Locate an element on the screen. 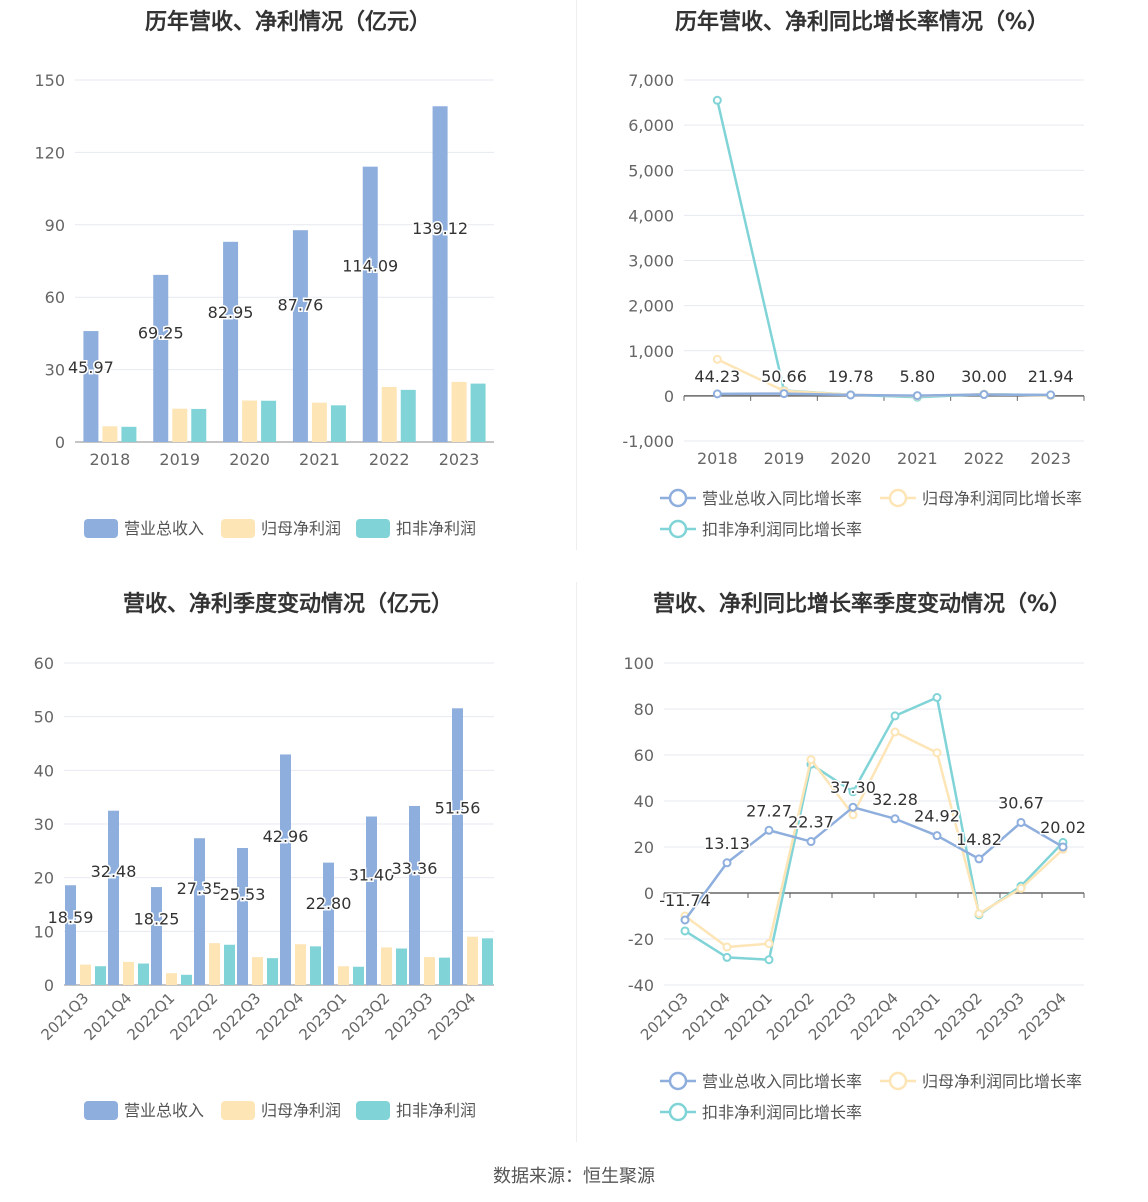 The width and height of the screenshot is (1148, 1202). data-source-note: 数据来源：恒生聚源 is located at coordinates (574, 1176).